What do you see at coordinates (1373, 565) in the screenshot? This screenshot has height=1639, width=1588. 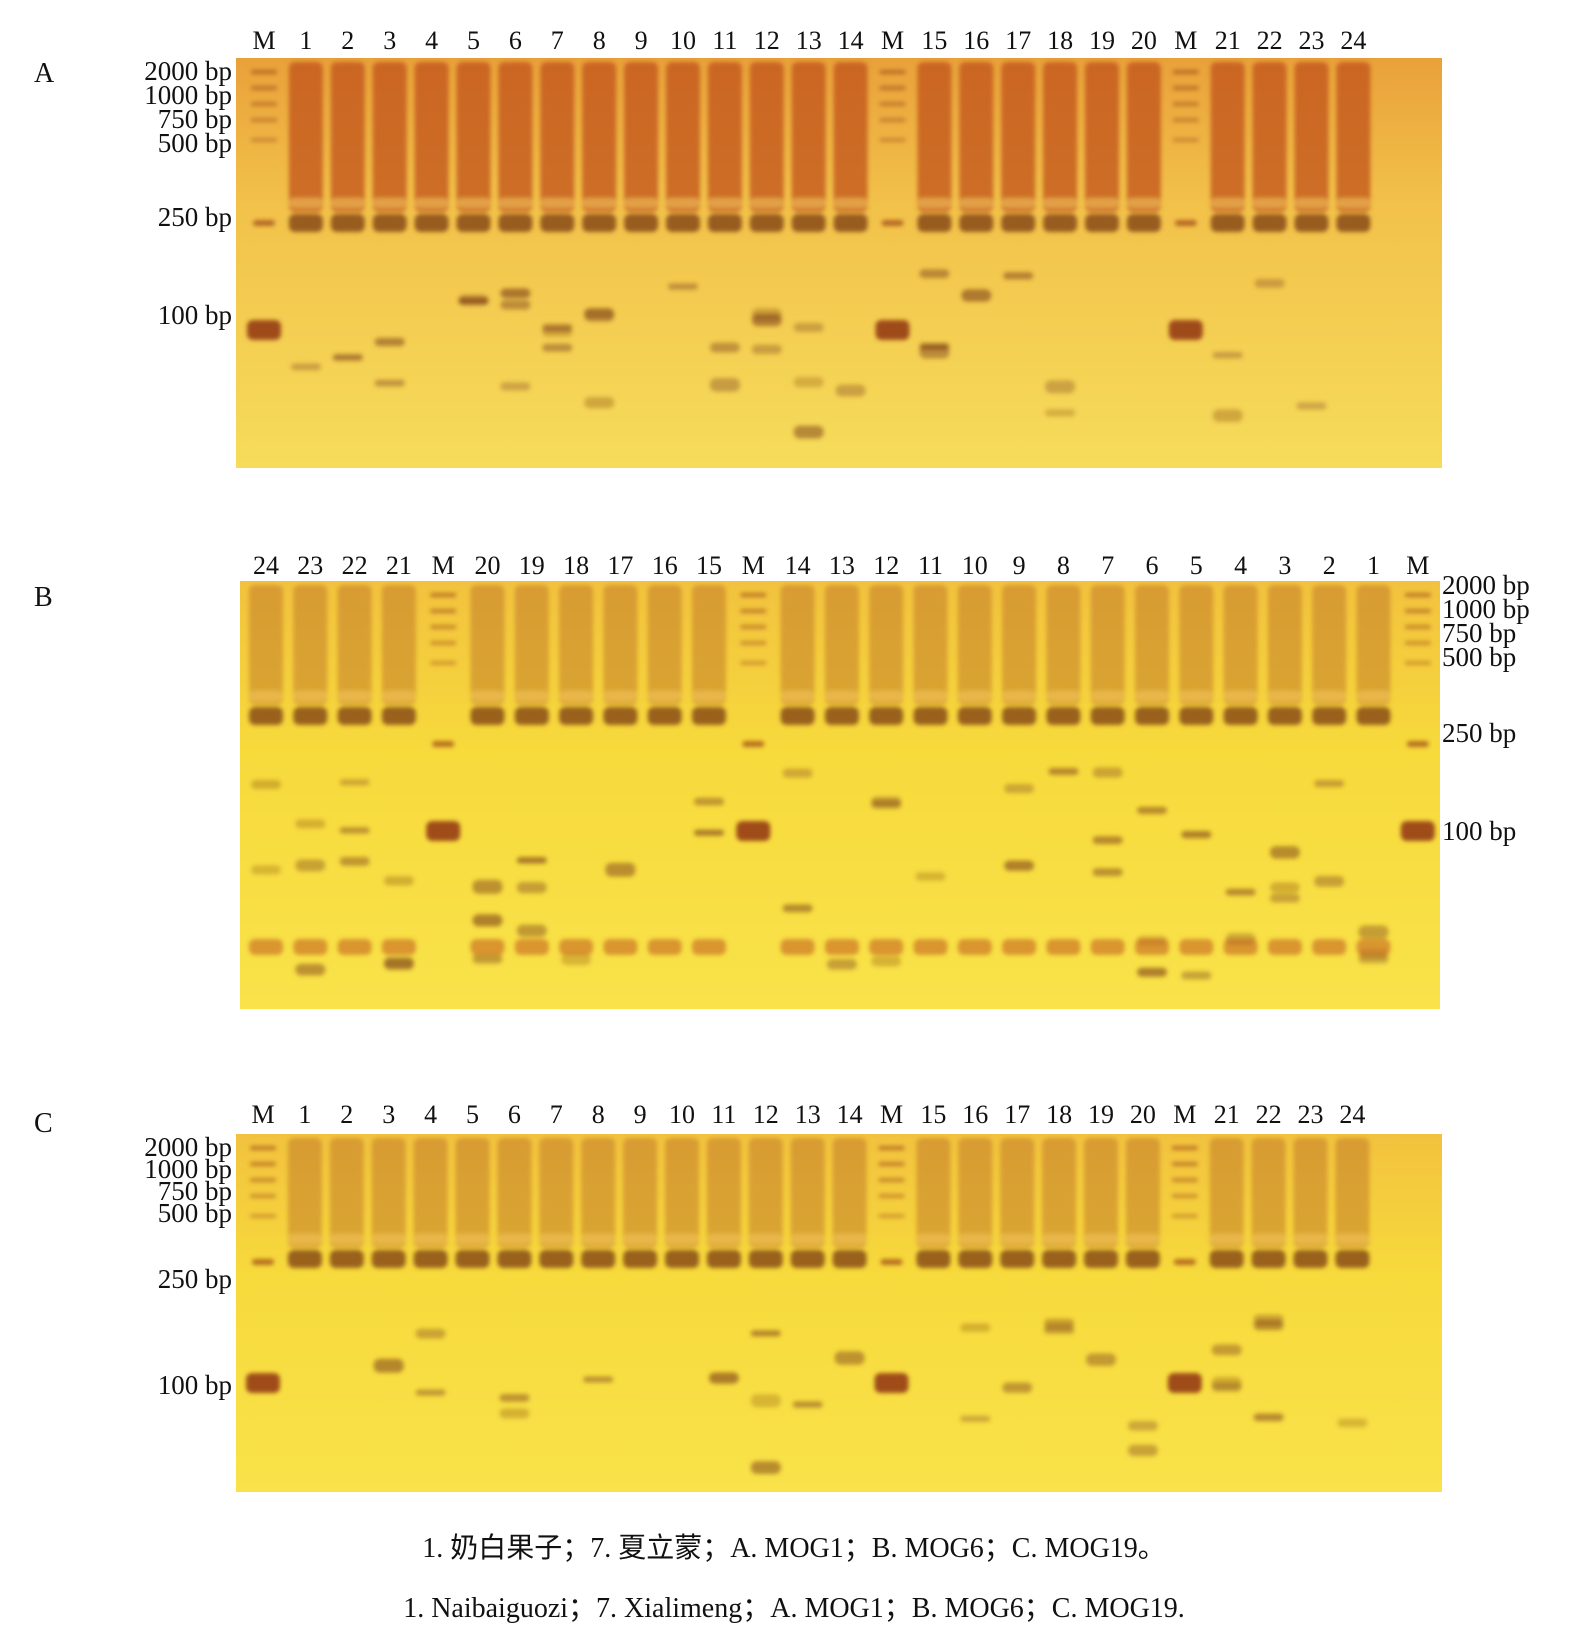 I see `lane-label: 1` at bounding box center [1373, 565].